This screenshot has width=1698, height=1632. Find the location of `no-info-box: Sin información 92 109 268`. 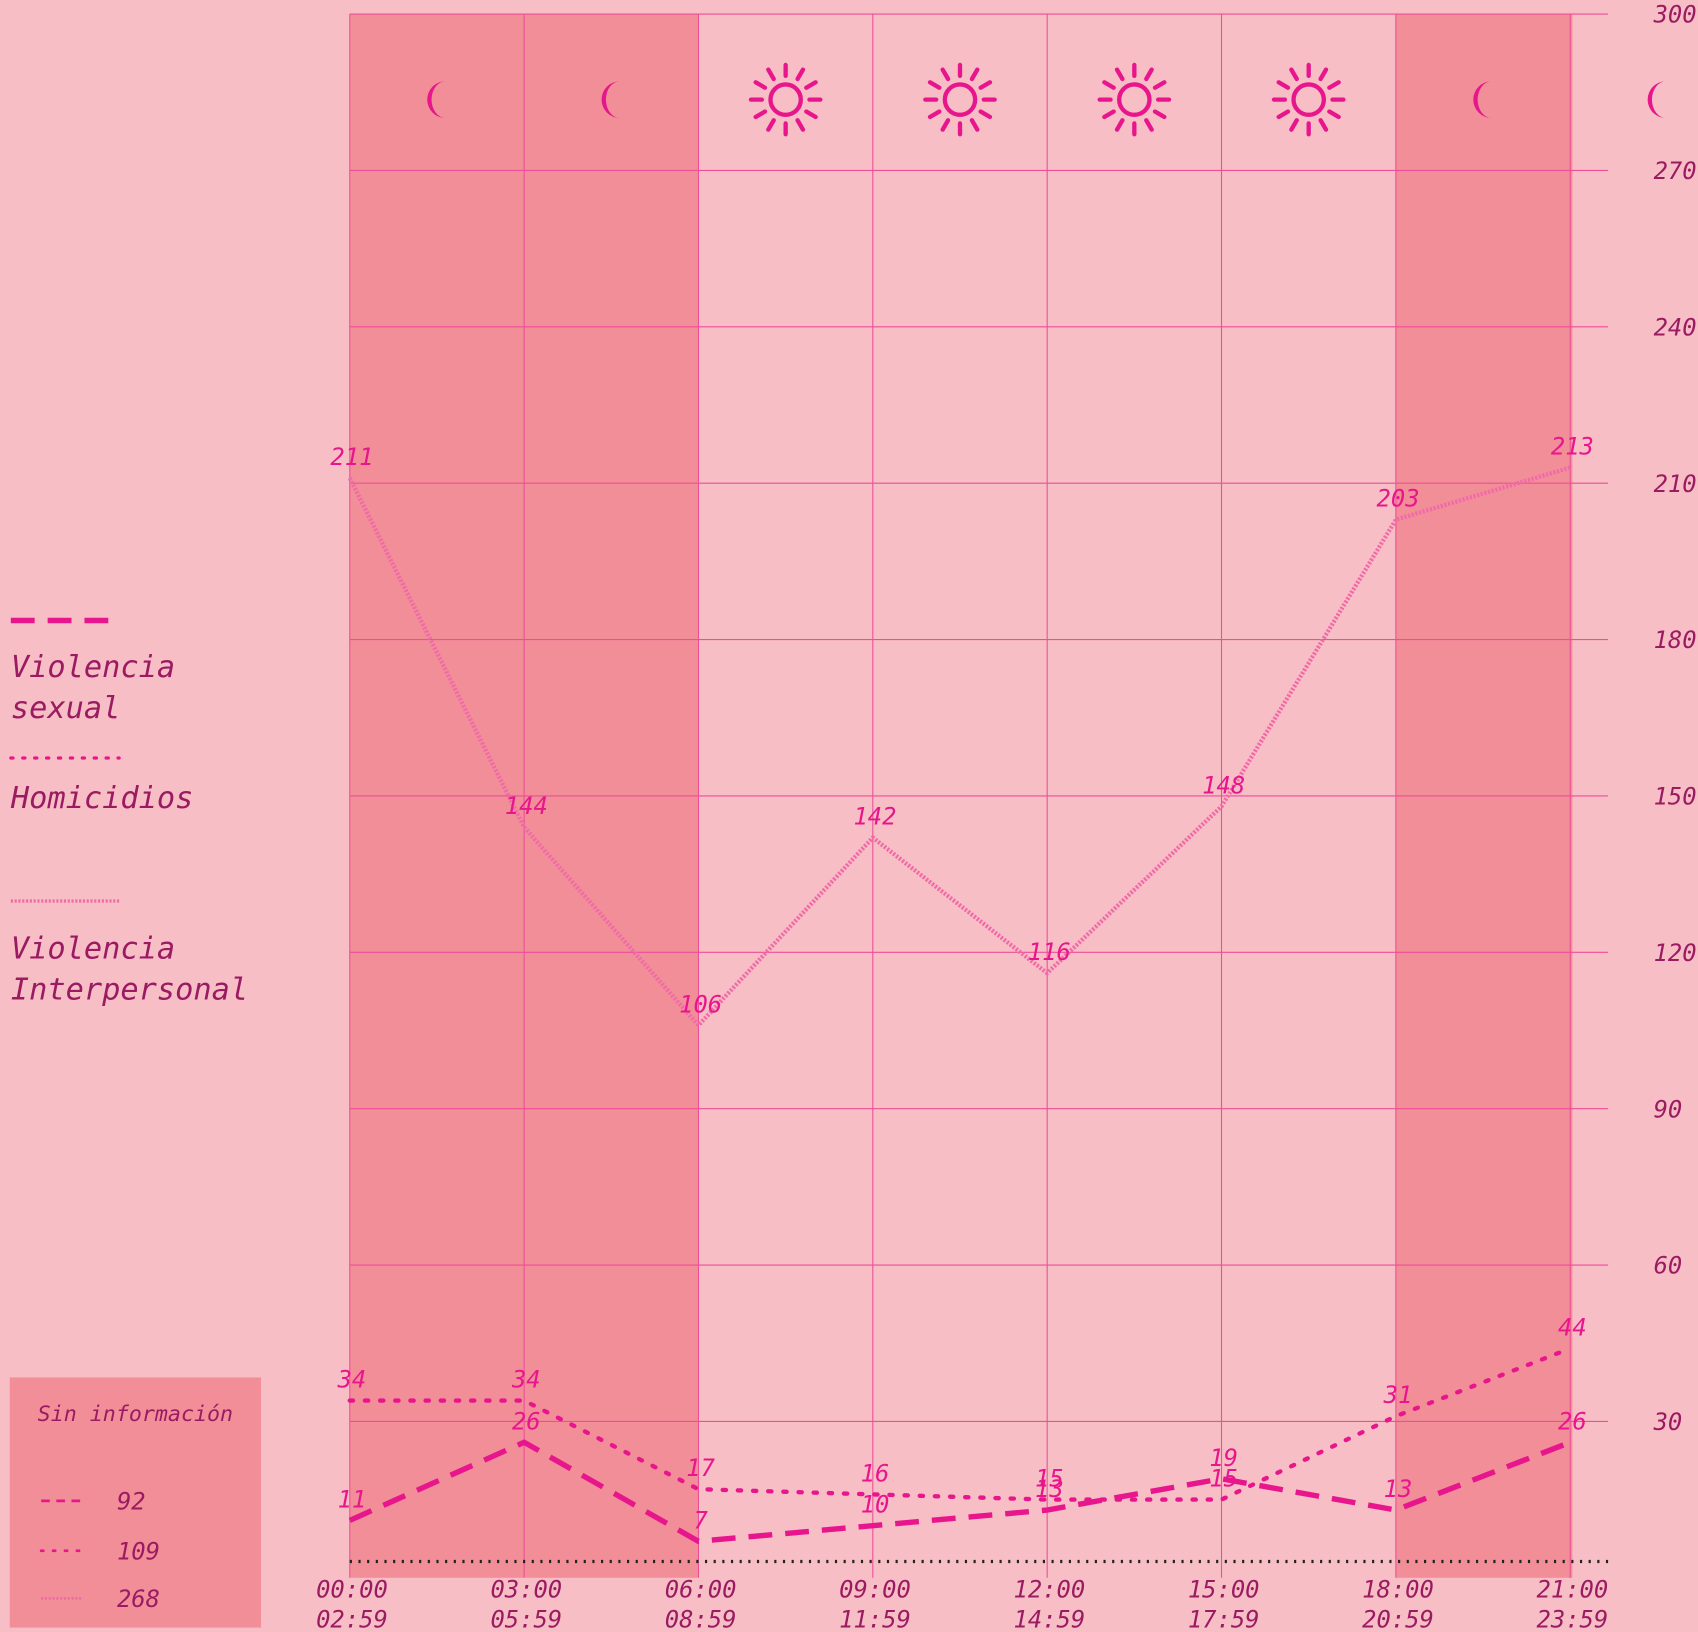

no-info-box: Sin información 92 109 268 is located at coordinates (135, 1502).